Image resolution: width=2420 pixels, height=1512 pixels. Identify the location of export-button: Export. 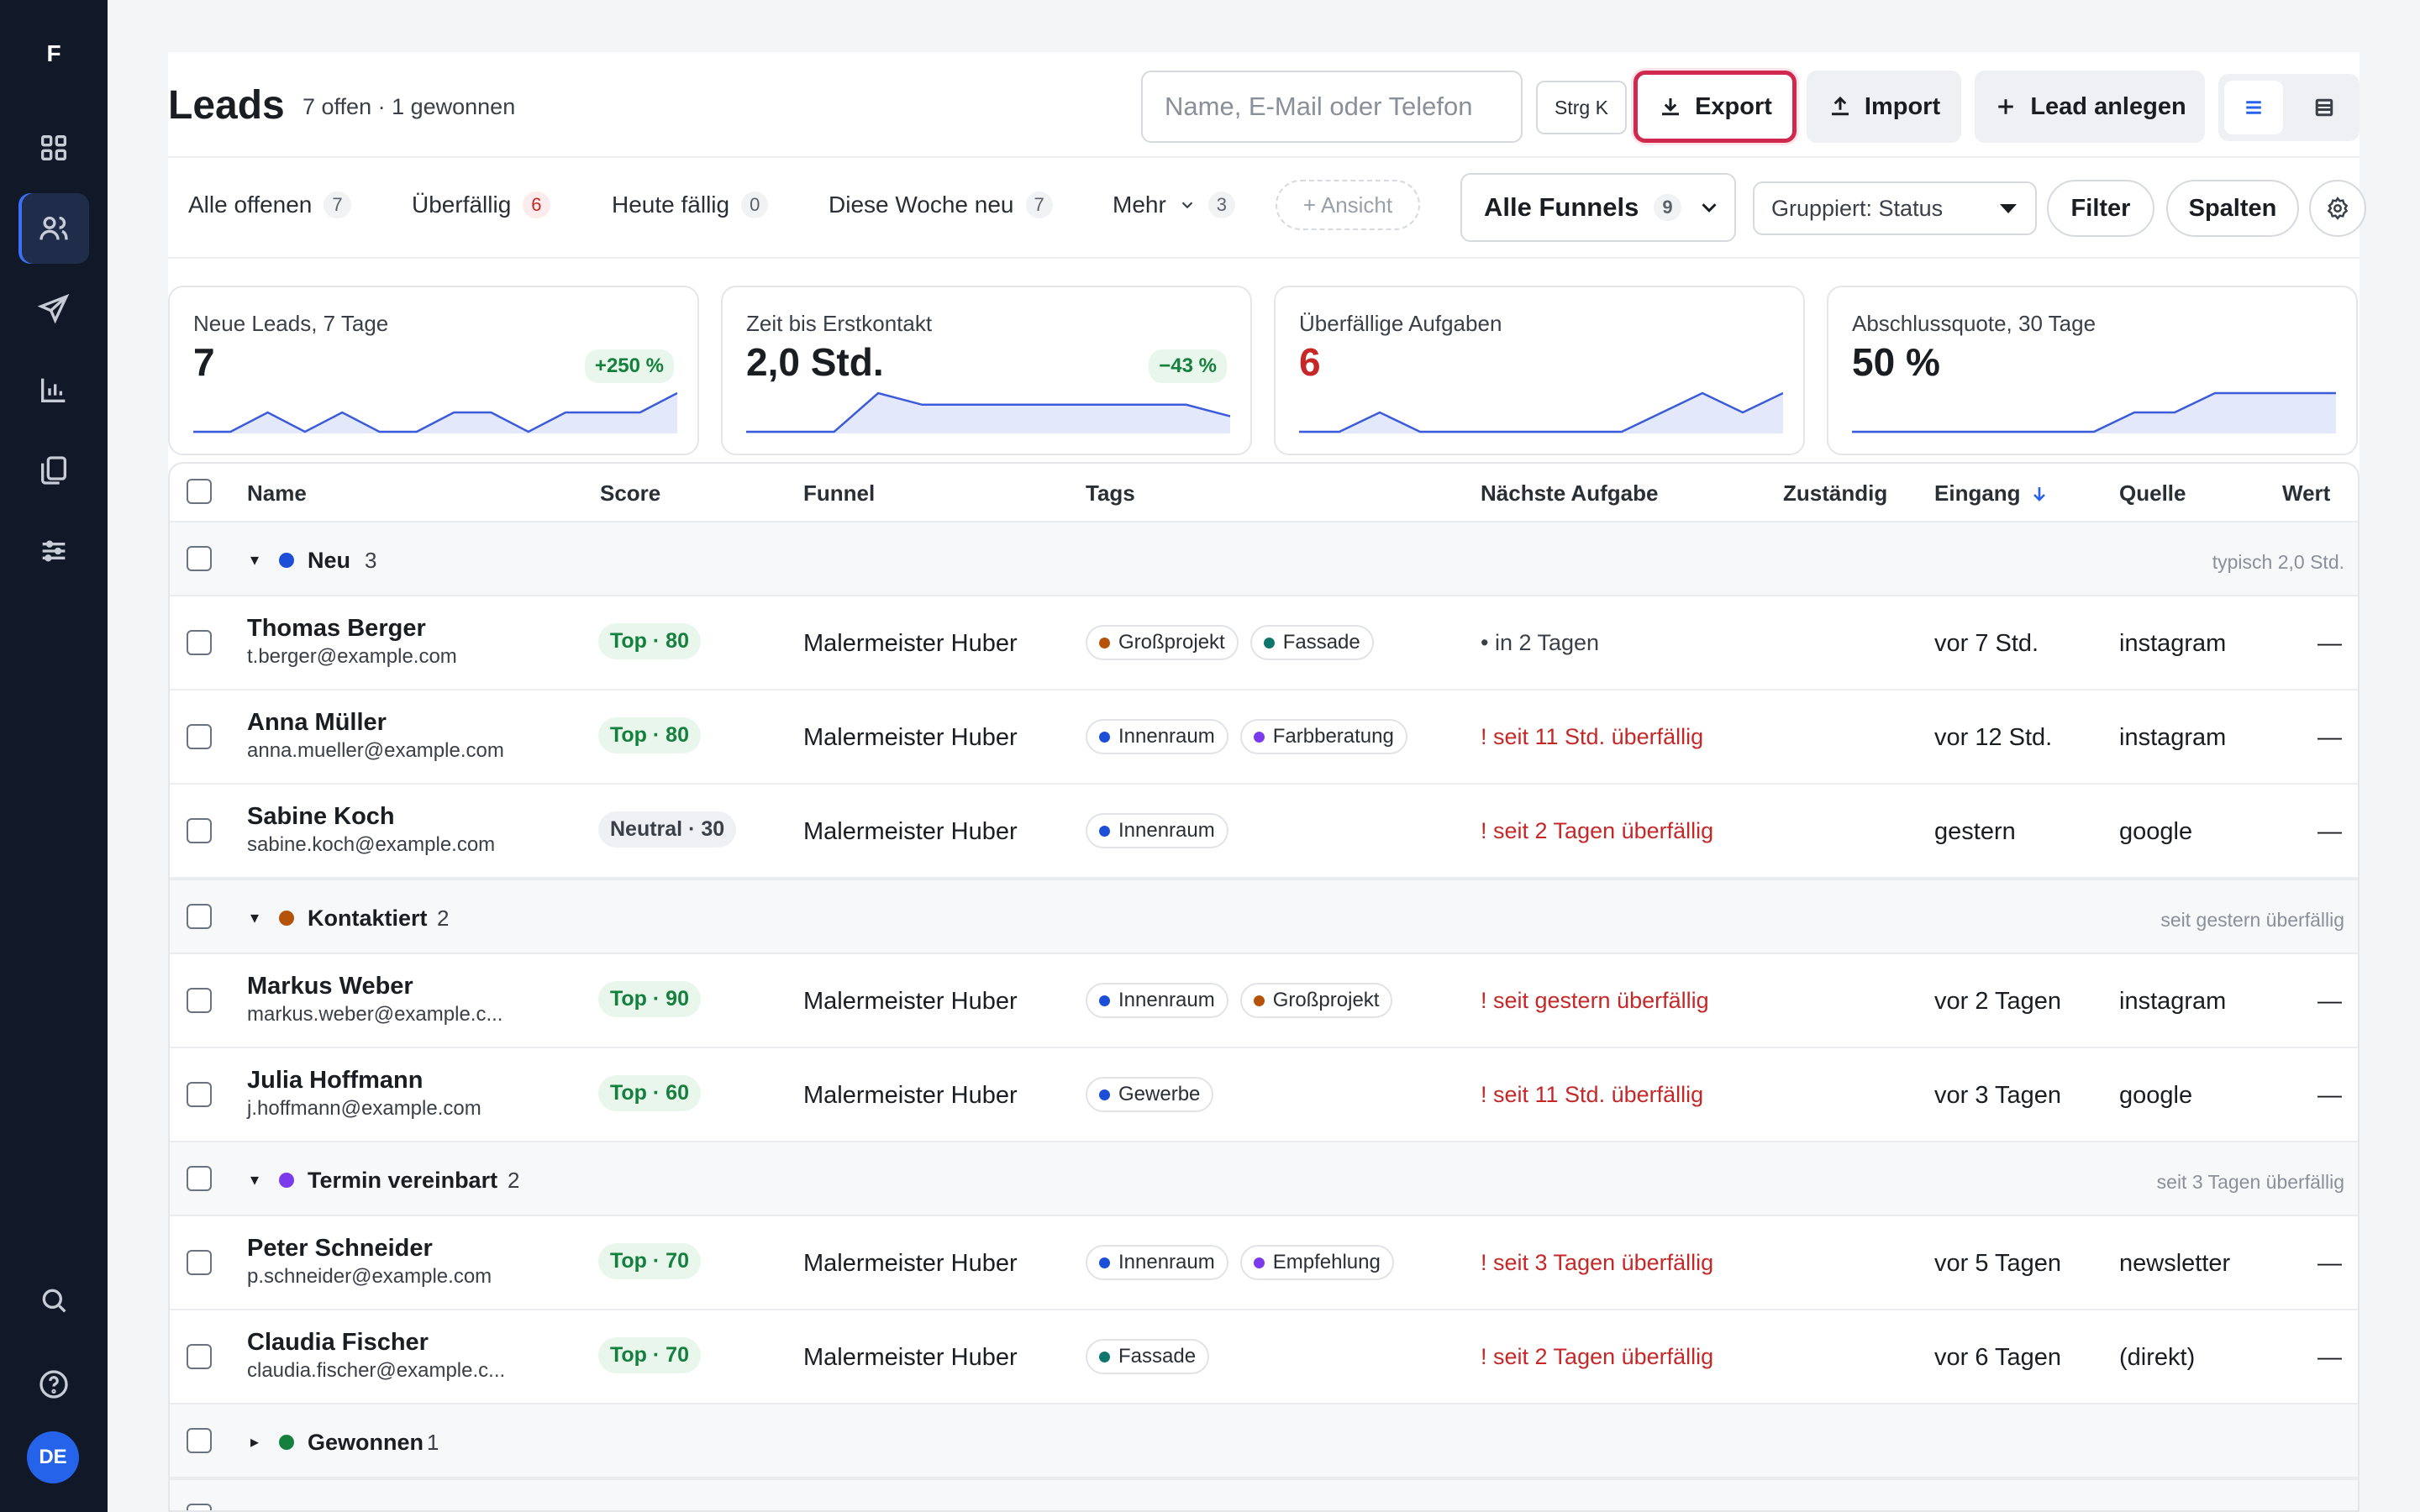
(1715, 107).